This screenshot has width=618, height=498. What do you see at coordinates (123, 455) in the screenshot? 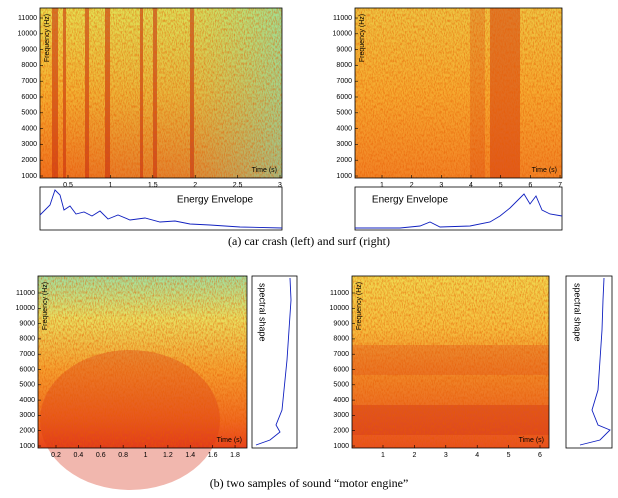
I see `x-tick-label: 0.8` at bounding box center [123, 455].